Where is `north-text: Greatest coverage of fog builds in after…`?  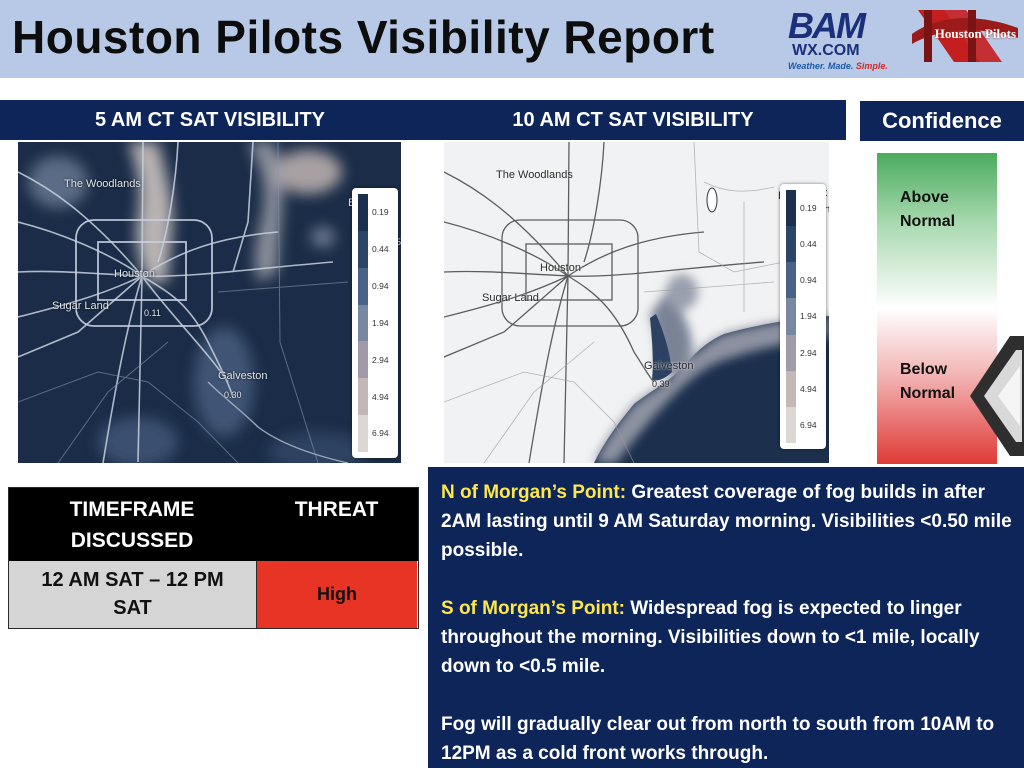
north-text: Greatest coverage of fog builds in after… is located at coordinates (726, 521).